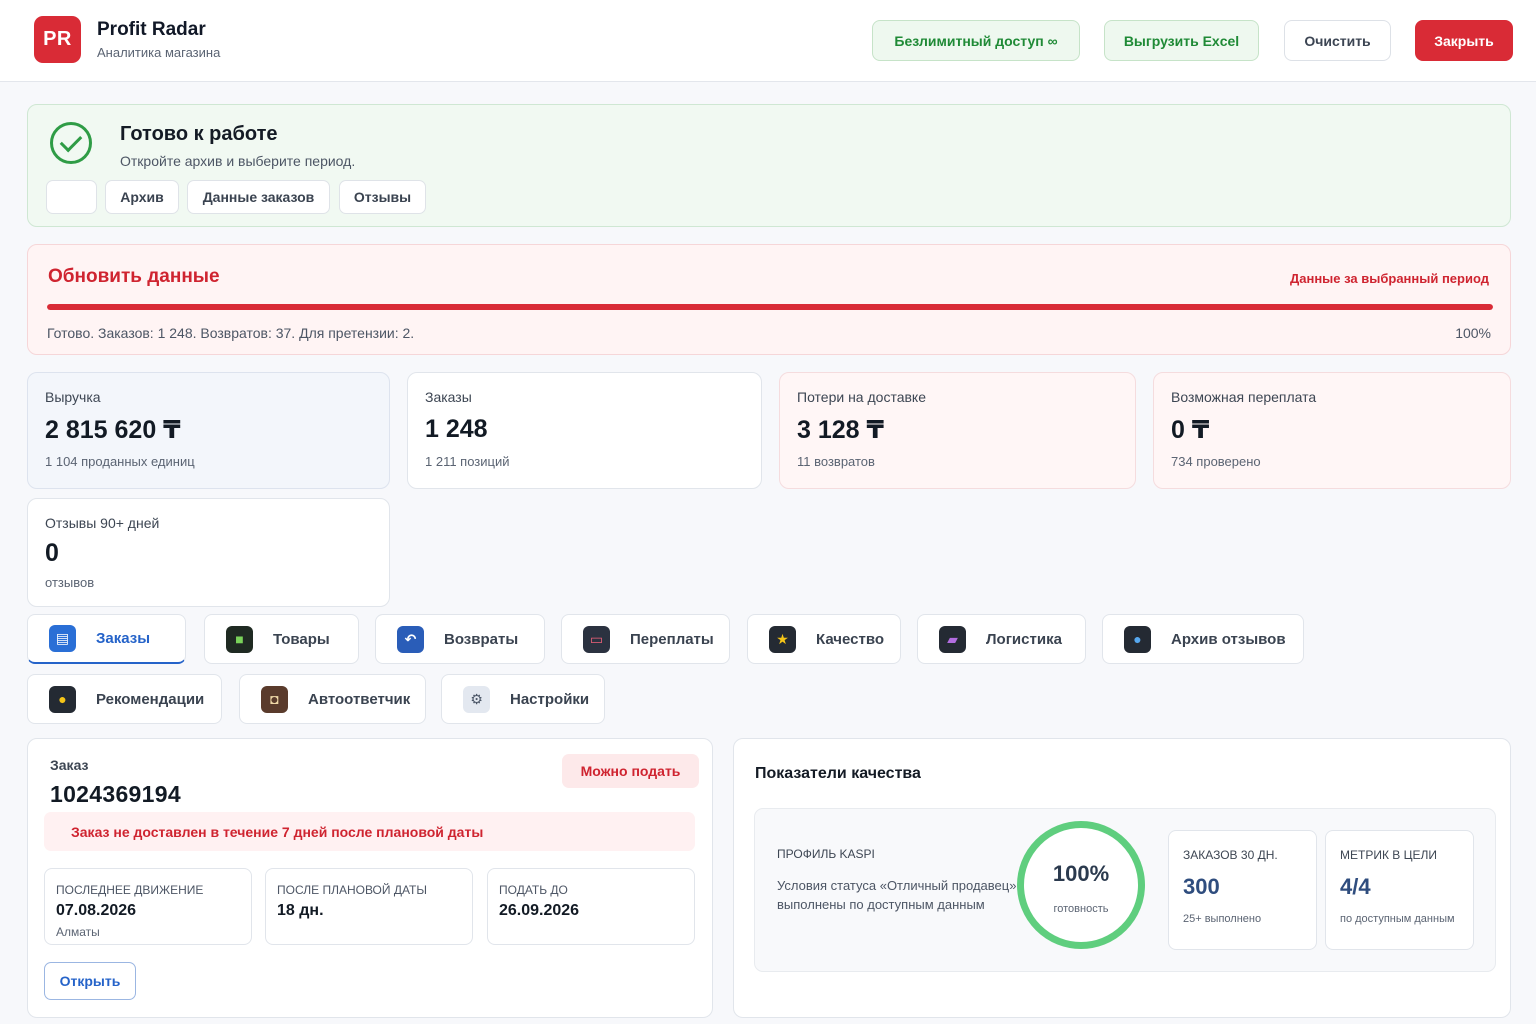 The width and height of the screenshot is (1536, 1024). Describe the element at coordinates (96, 910) in the screenshot. I see `mini-value: 07.08.2026` at that location.